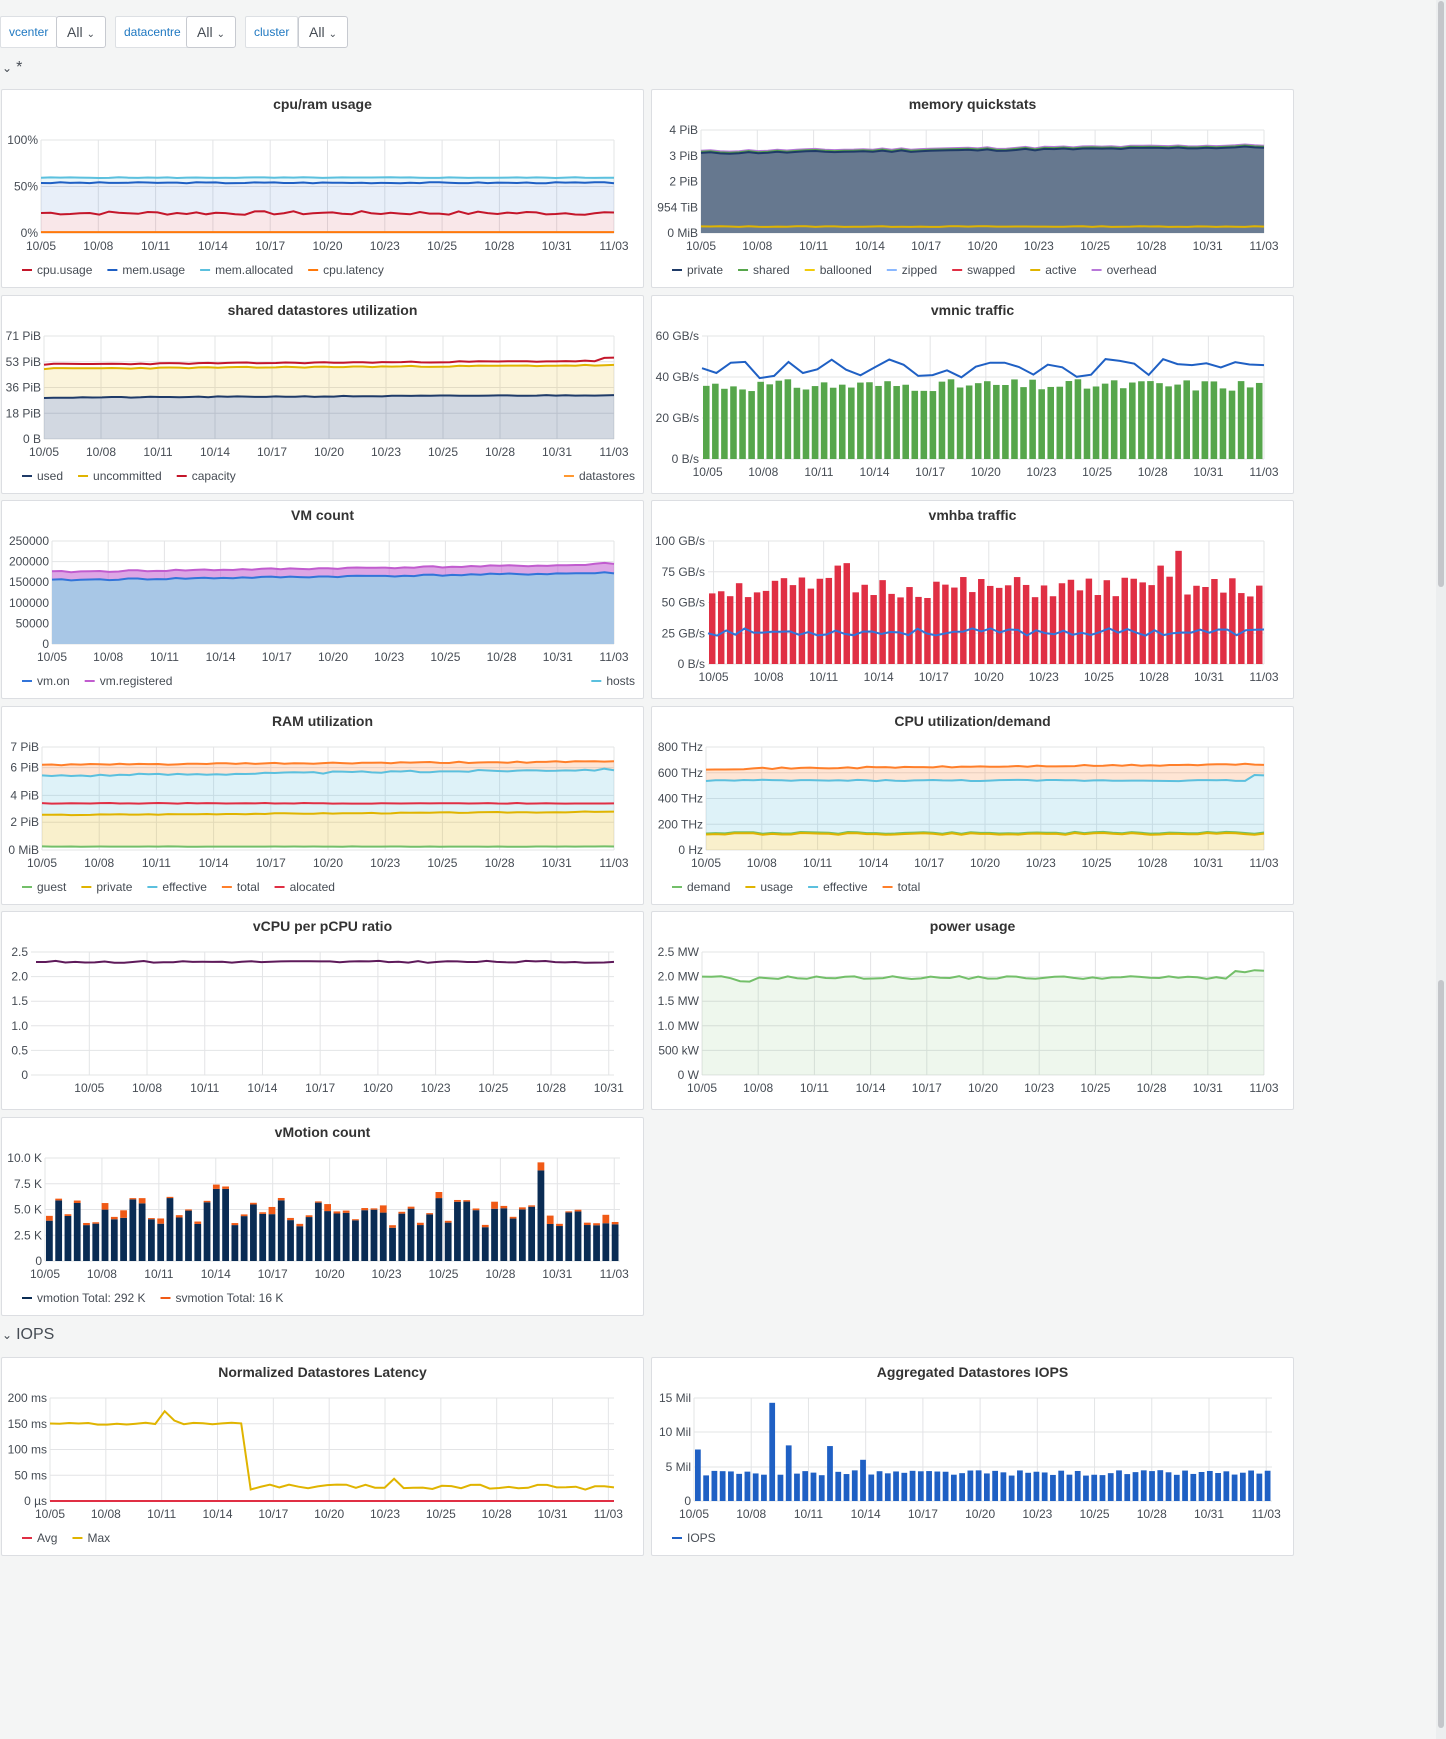 The height and width of the screenshot is (1739, 1446). What do you see at coordinates (823, 677) in the screenshot?
I see `x-tick-label: 10/11` at bounding box center [823, 677].